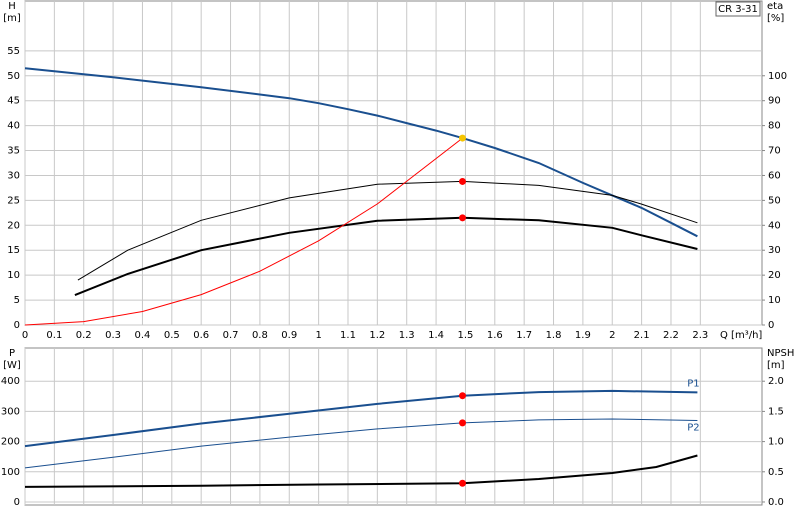 This screenshot has width=800, height=520. What do you see at coordinates (774, 275) in the screenshot?
I see `y2-tick-label: 20` at bounding box center [774, 275].